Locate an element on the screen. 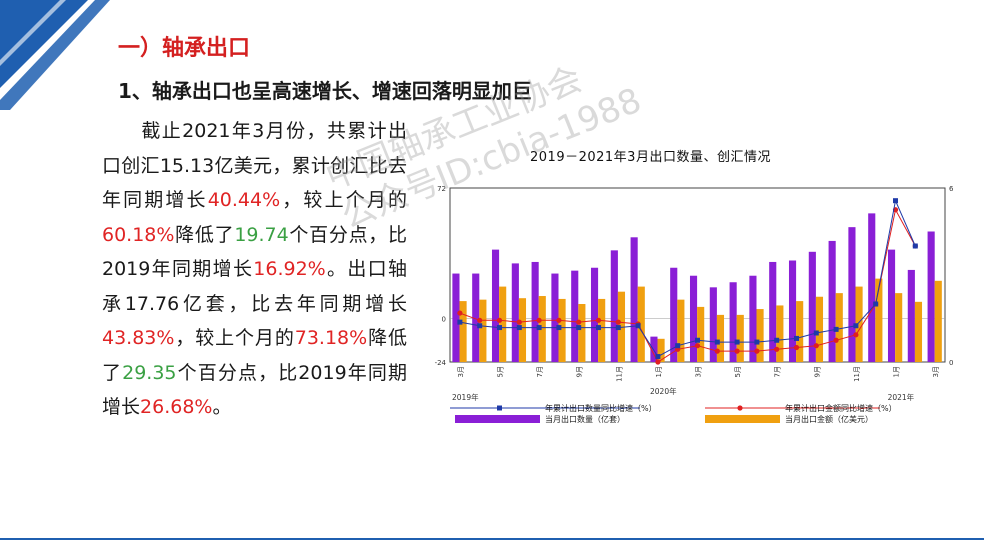  x-tick-label: 7月 is located at coordinates (778, 371).